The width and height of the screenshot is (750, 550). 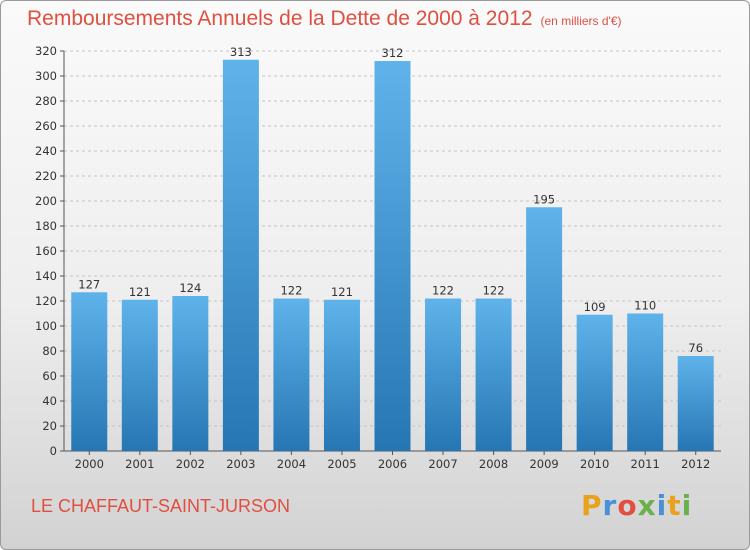 I want to click on x-tick-label-2001: 2001, so click(x=139, y=464).